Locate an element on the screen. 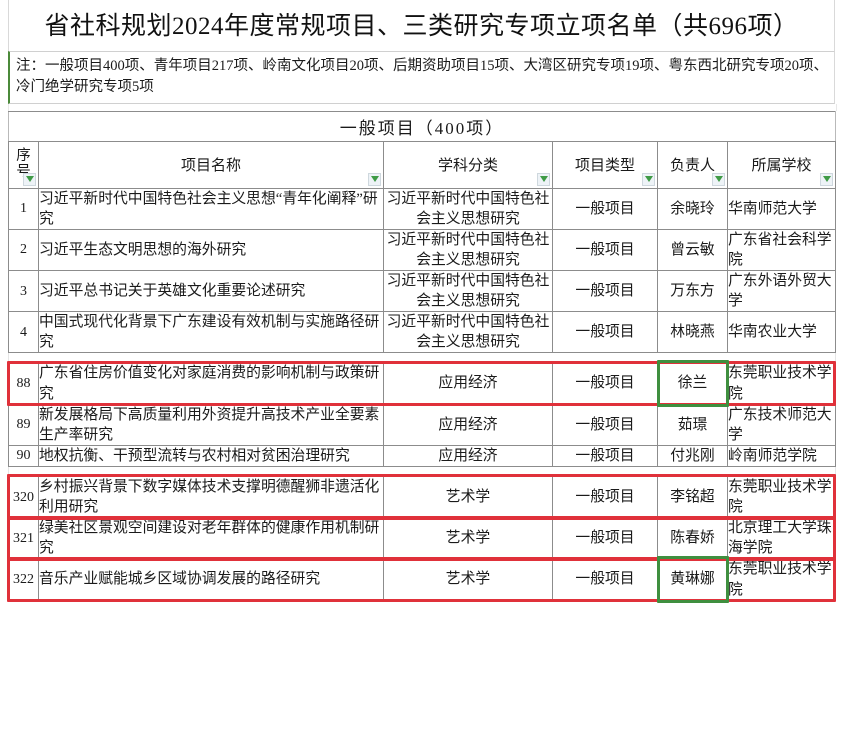 The width and height of the screenshot is (843, 736). column-header-project-type-label: 项目类型 is located at coordinates (604, 166).